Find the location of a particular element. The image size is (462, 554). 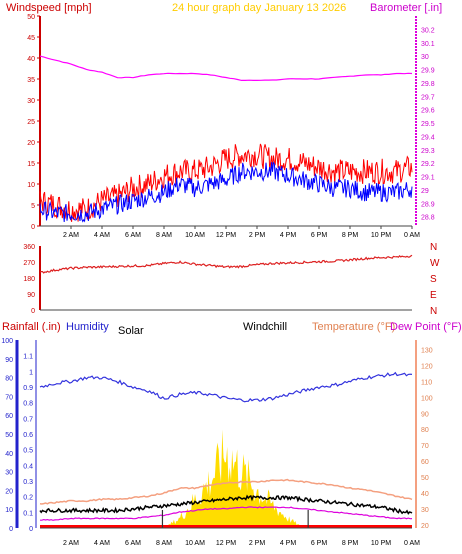

humidity-y-tick: 30 is located at coordinates (9, 473).